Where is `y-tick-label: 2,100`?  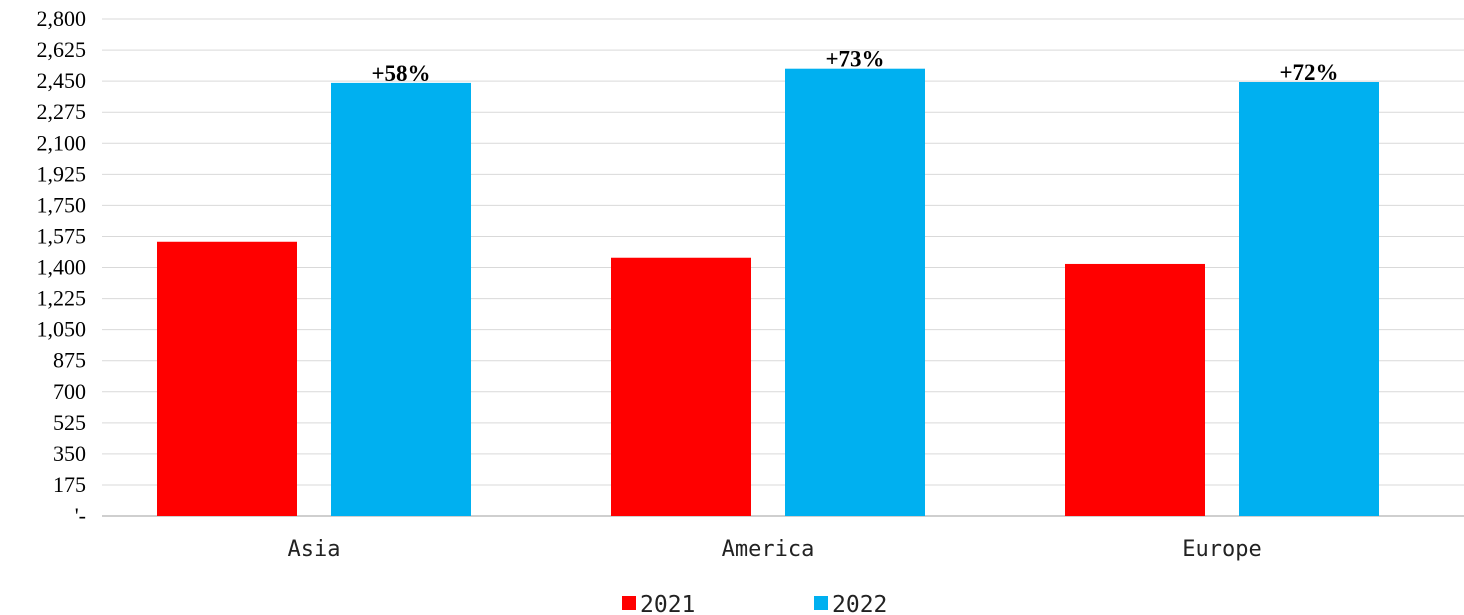 y-tick-label: 2,100 is located at coordinates (62, 142).